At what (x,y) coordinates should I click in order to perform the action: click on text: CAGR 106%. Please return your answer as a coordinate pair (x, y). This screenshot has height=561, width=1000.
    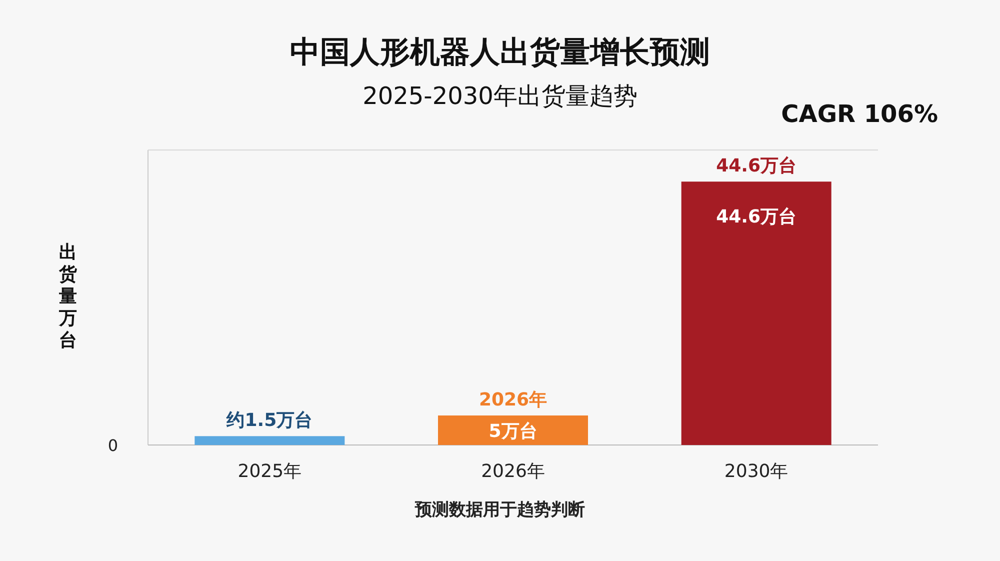
    Looking at the image, I should click on (859, 114).